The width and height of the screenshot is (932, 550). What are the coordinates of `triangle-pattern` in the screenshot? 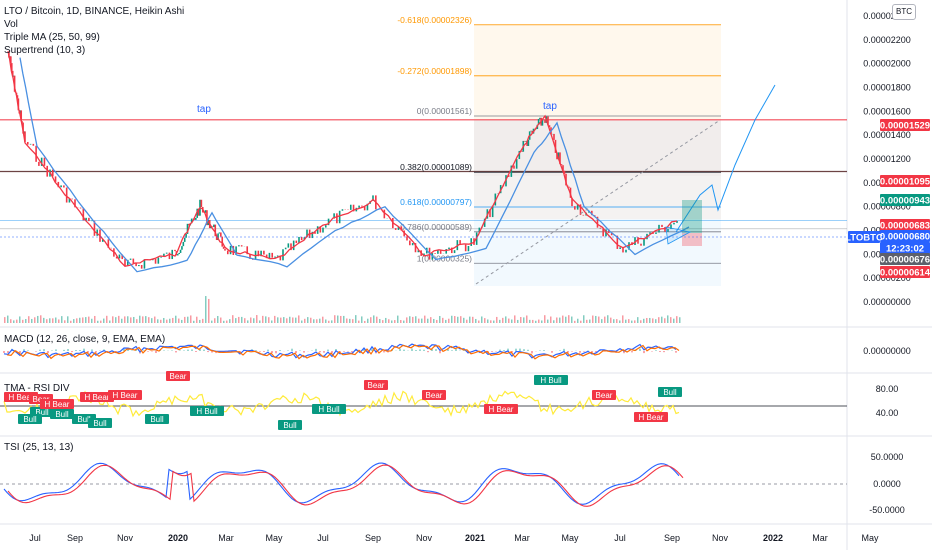 It's located at (678, 235).